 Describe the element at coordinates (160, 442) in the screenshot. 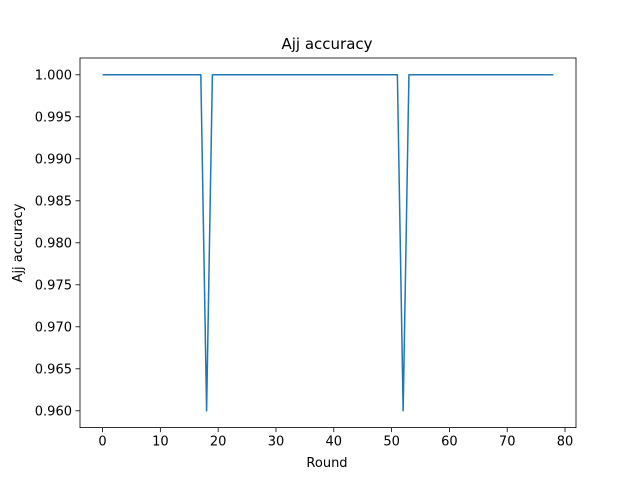

I see `x-tick-label: 10` at that location.